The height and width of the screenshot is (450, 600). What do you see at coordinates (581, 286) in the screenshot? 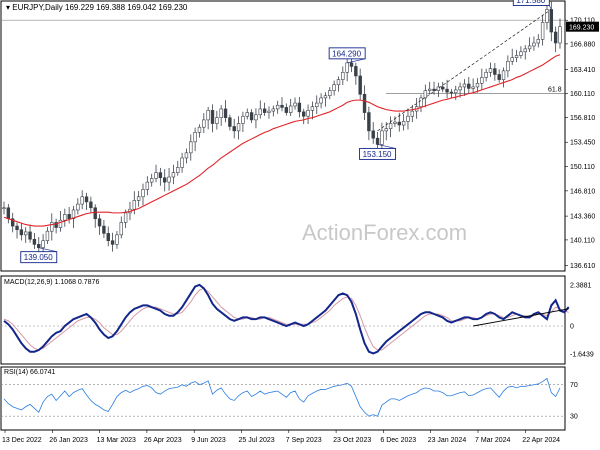
I see `macd-y-tick-label: 2.3881` at bounding box center [581, 286].